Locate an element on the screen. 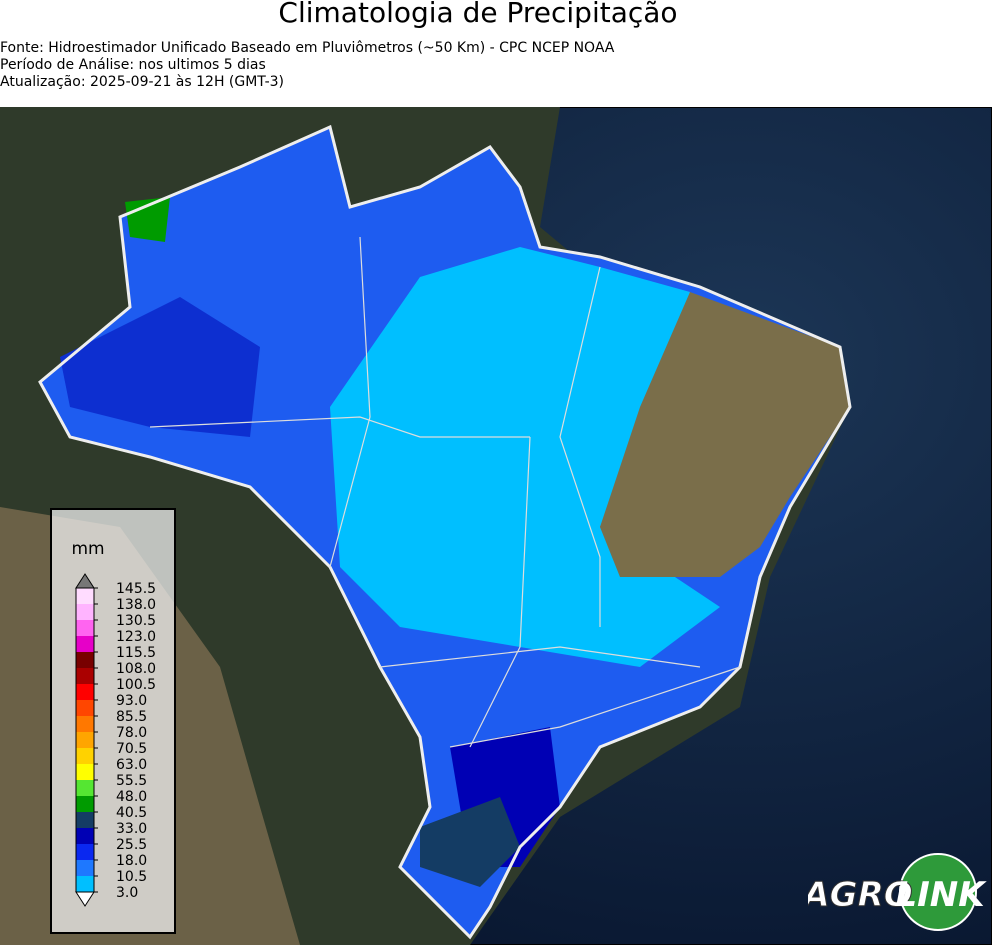 The width and height of the screenshot is (992, 945). dry-area is located at coordinates (725, 434).